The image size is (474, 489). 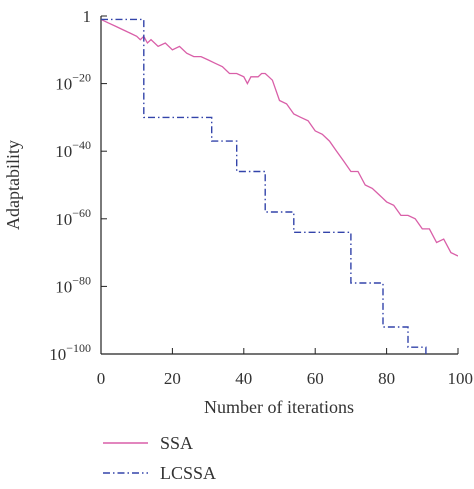 What do you see at coordinates (73, 284) in the screenshot?
I see `y-tick-label: 10−80` at bounding box center [73, 284].